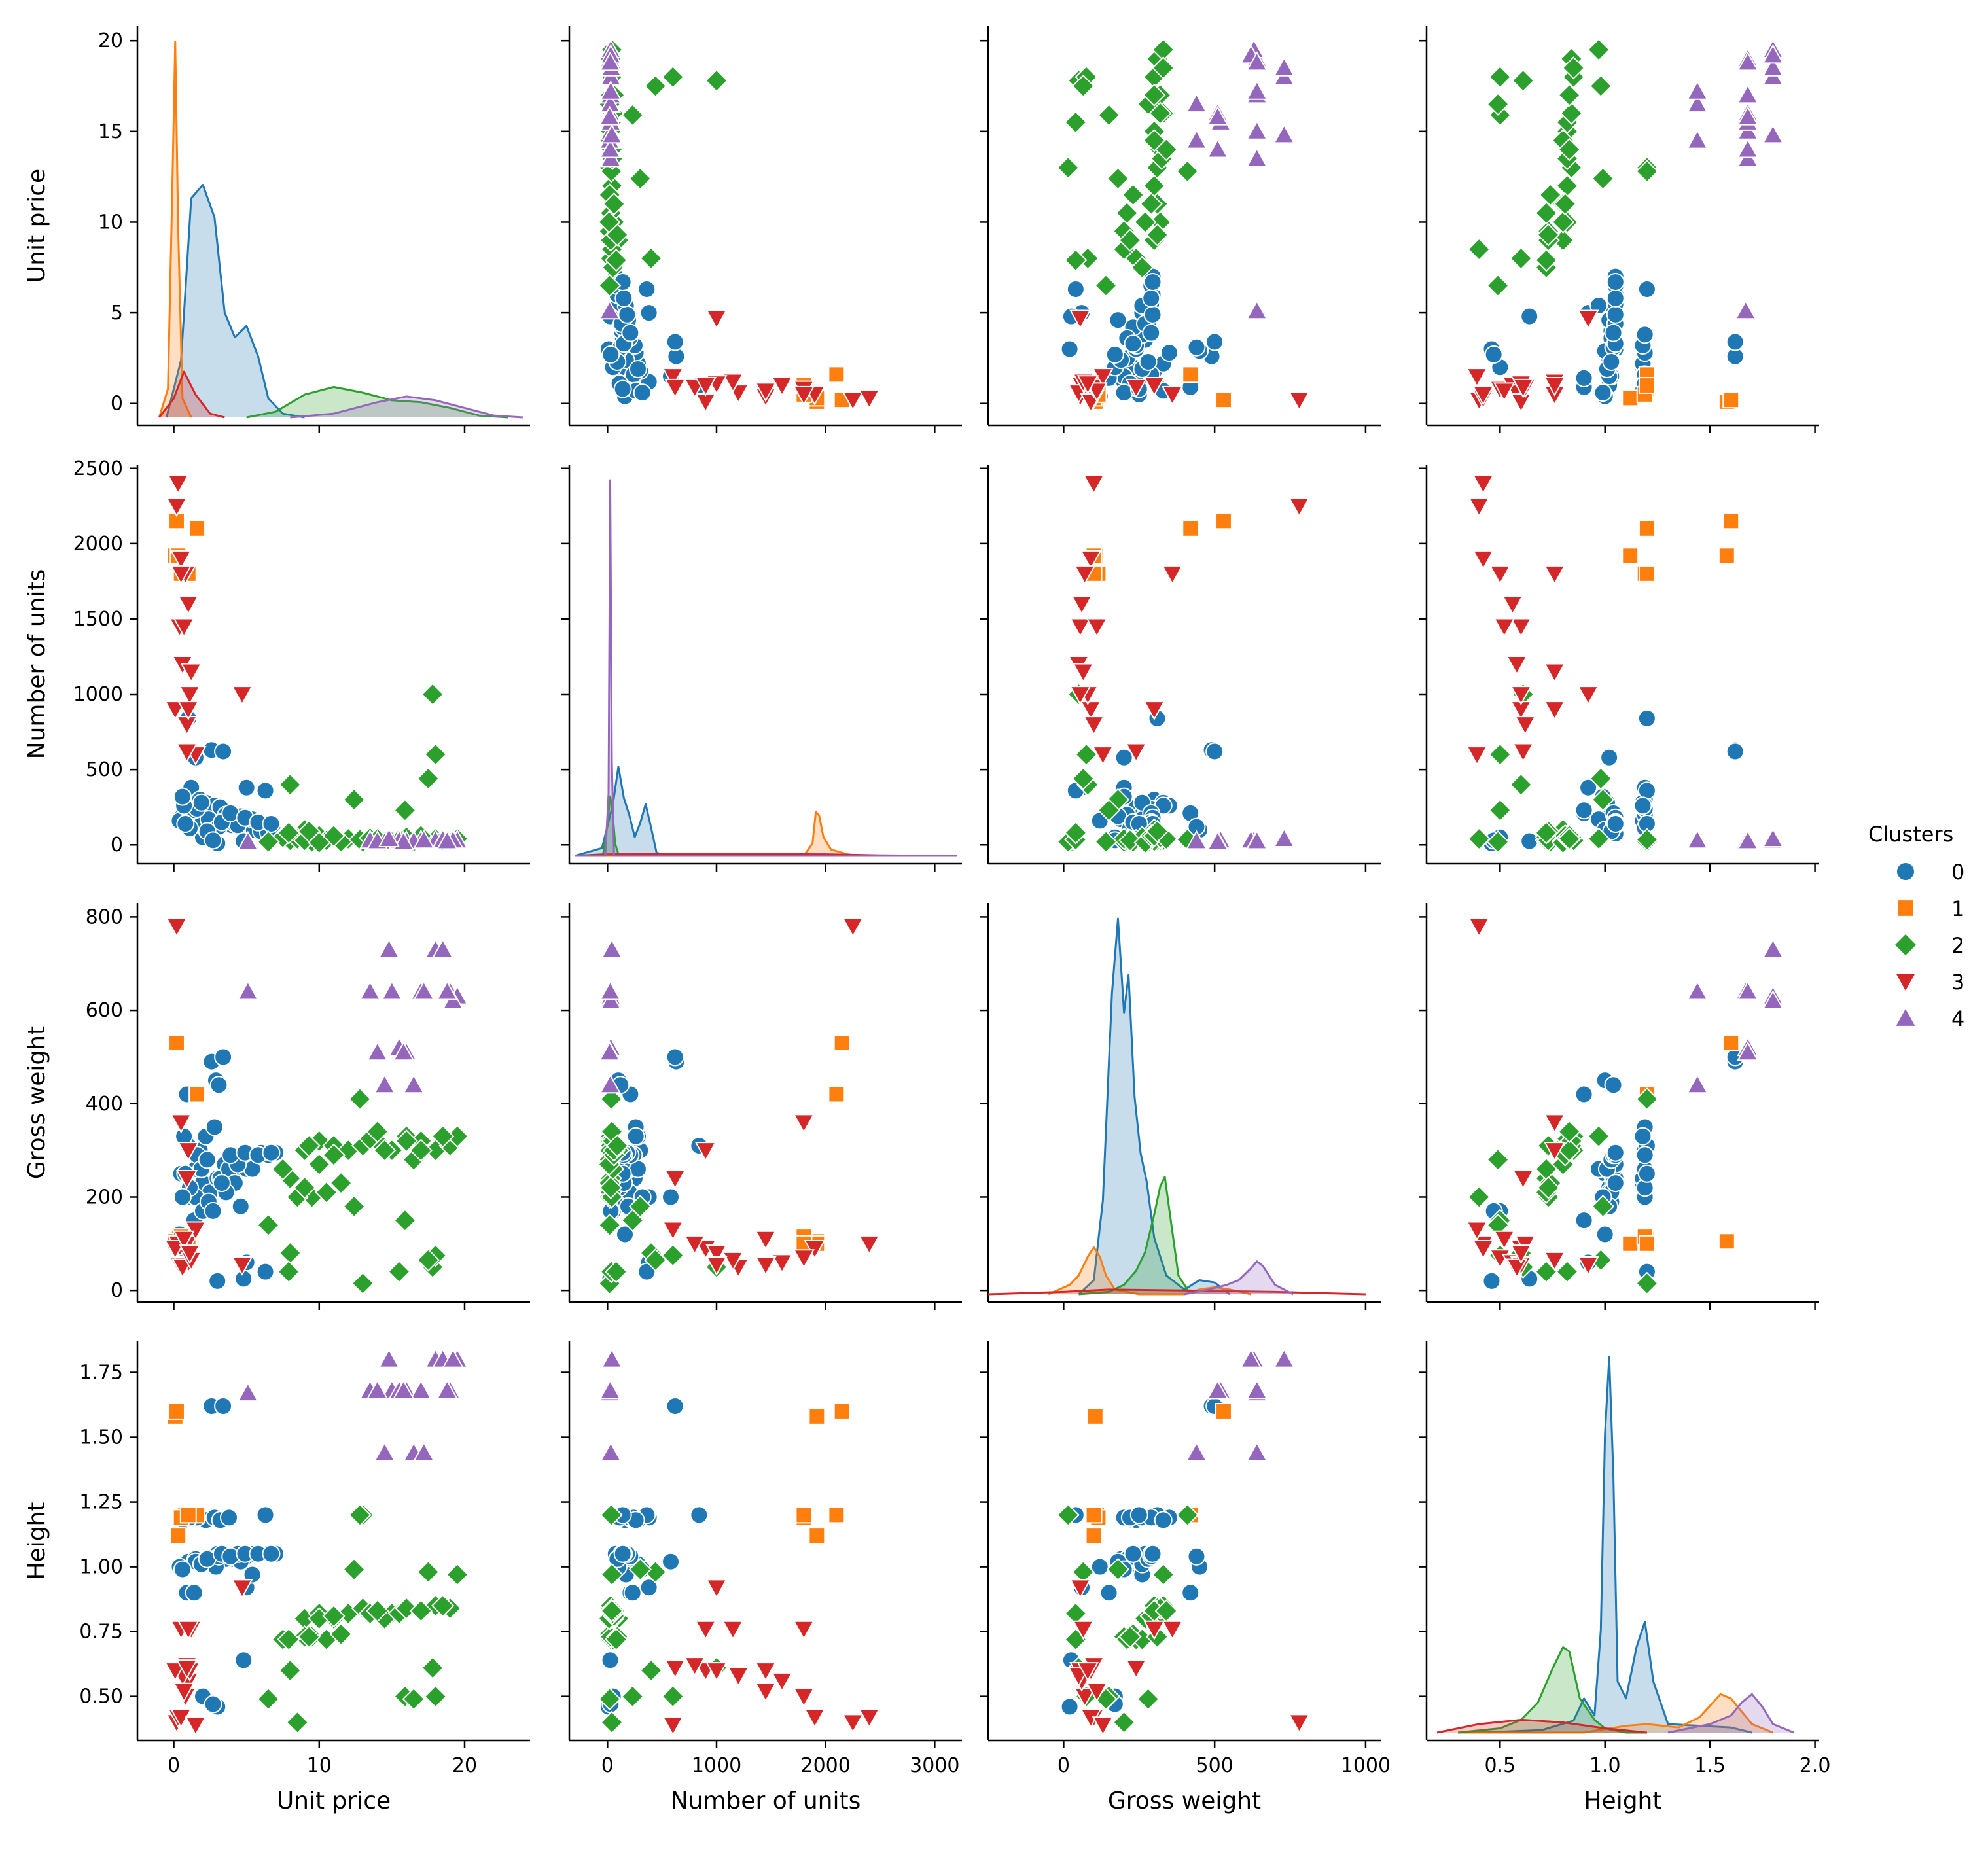 The height and width of the screenshot is (1853, 1988). I want to click on x-tick-label: 0, so click(1063, 1765).